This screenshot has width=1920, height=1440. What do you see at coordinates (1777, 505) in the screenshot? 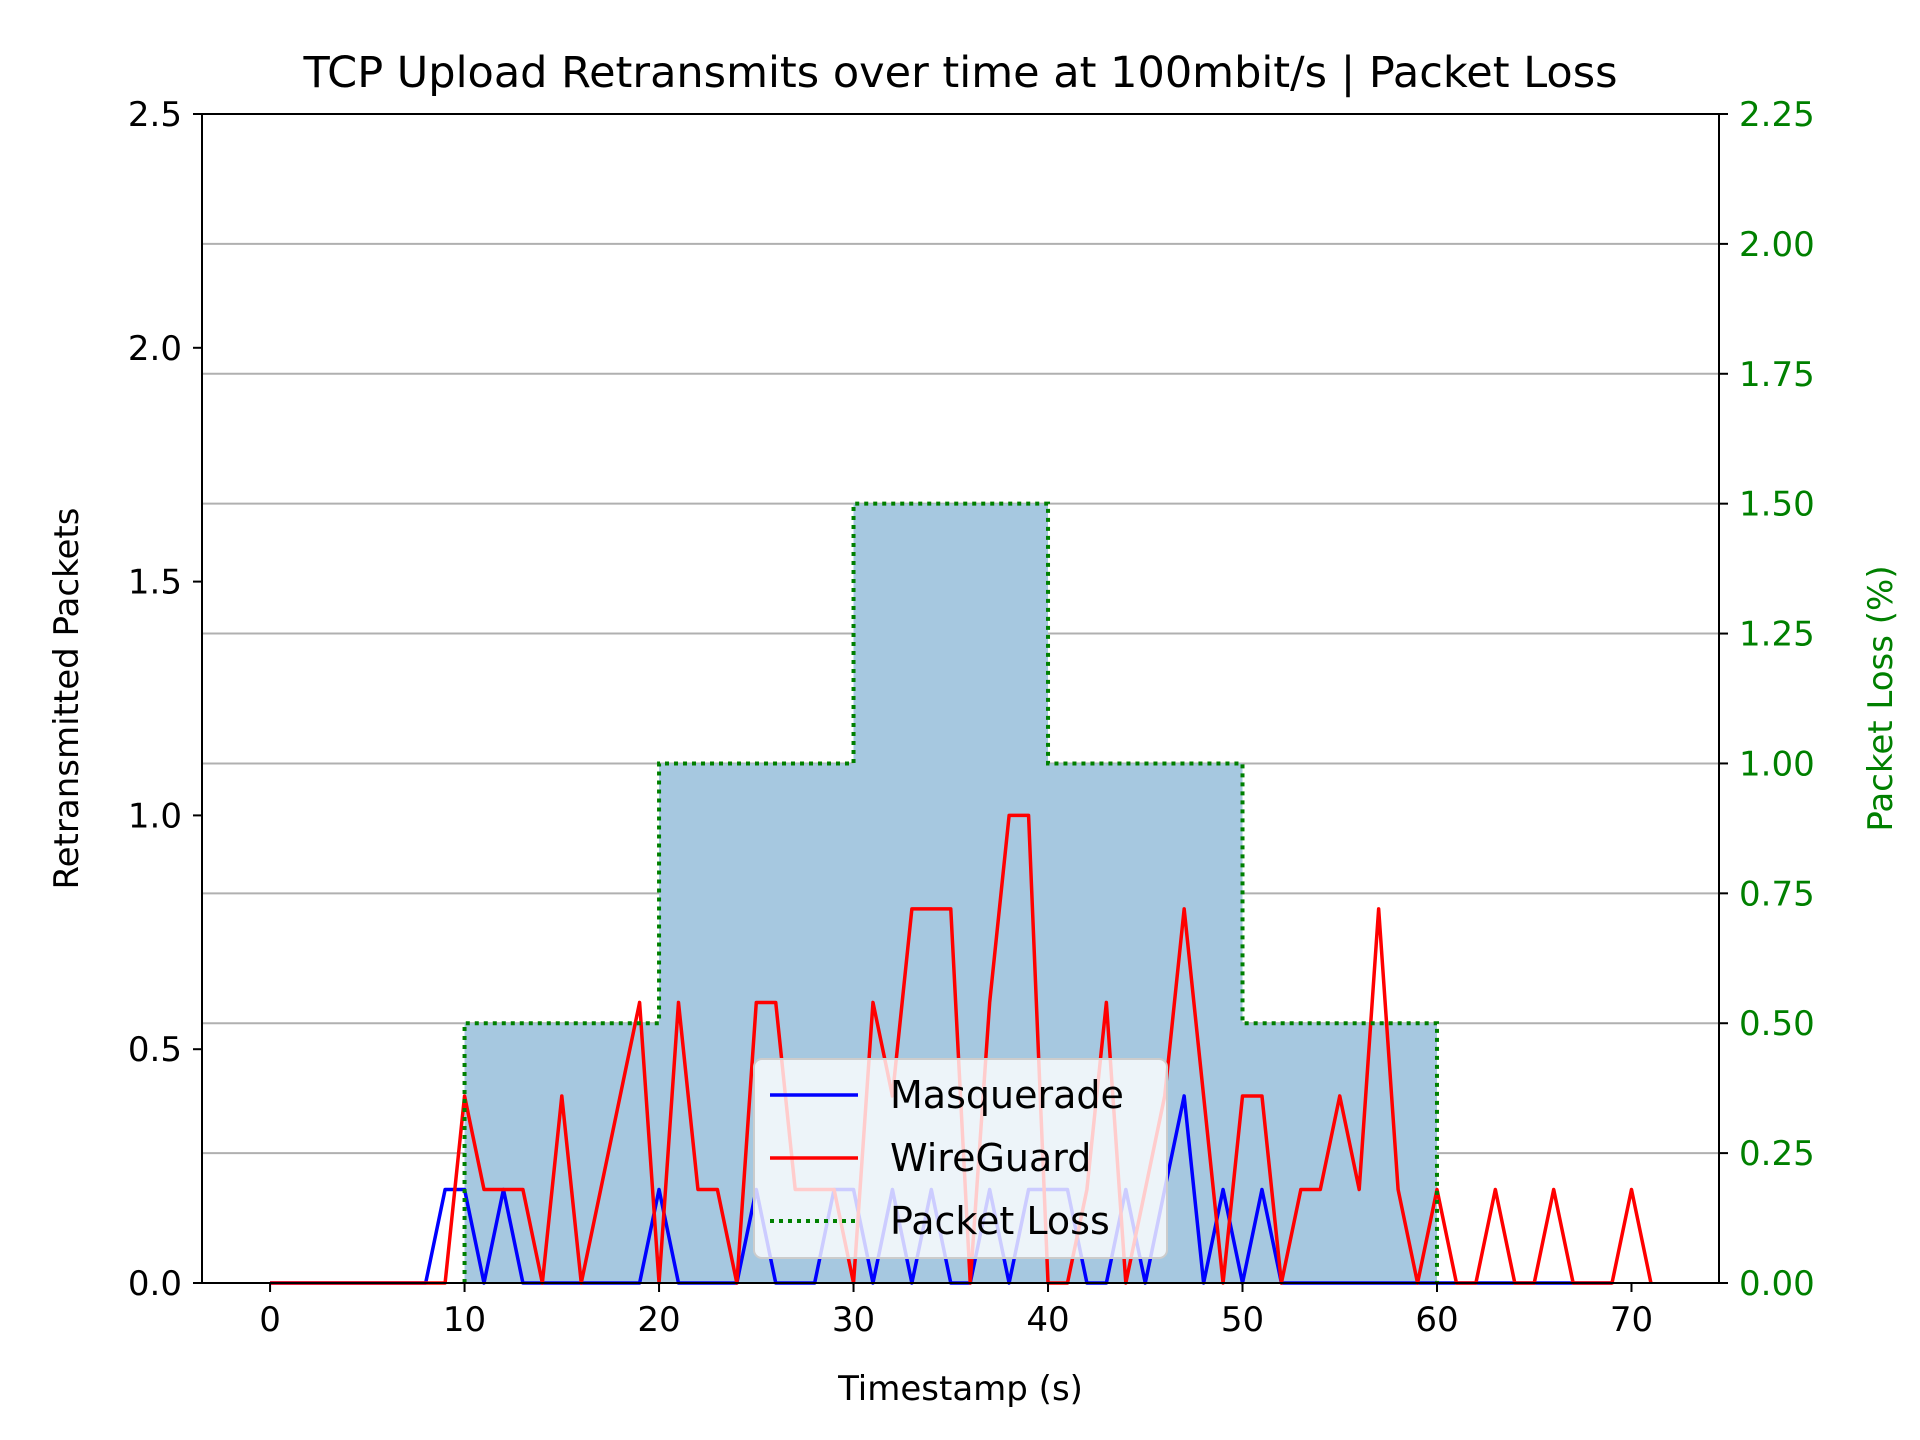
I see `y2-tick-label: 1.50` at bounding box center [1777, 505].